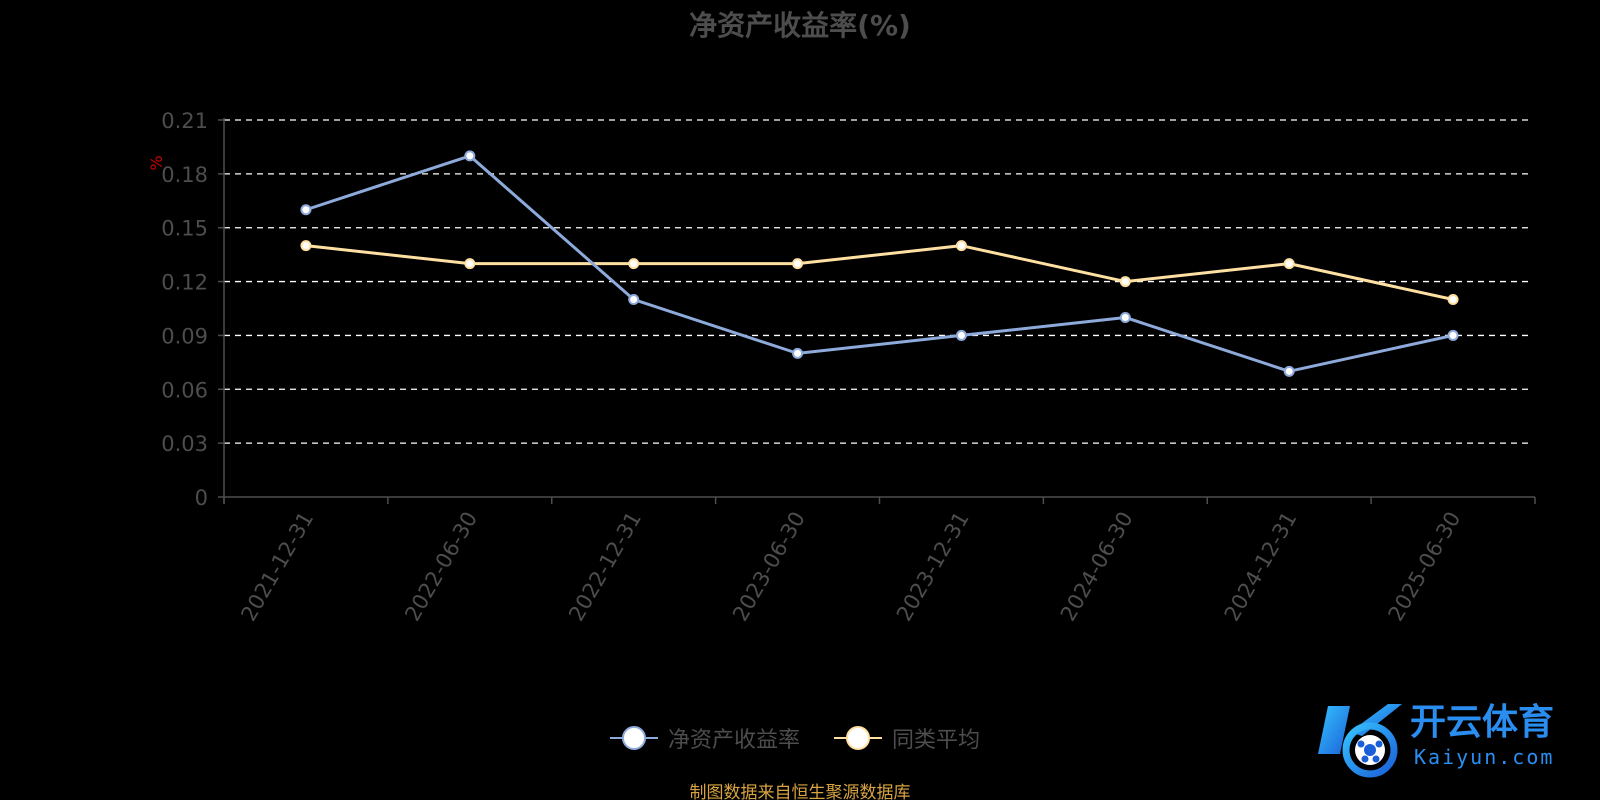  I want to click on x-tick-label: 2023-12-31, so click(933, 567).